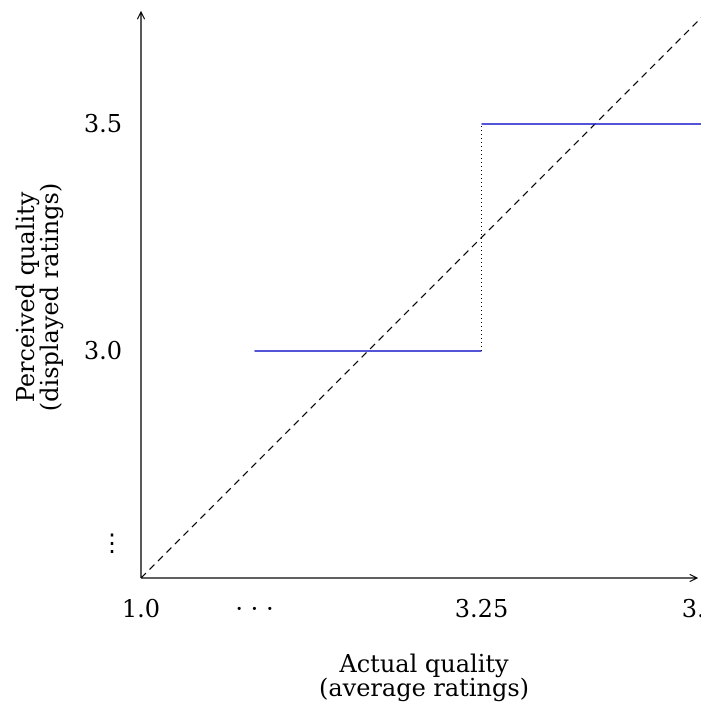  I want to click on y-axis-title-line: (displayed ratings), so click(50, 297).